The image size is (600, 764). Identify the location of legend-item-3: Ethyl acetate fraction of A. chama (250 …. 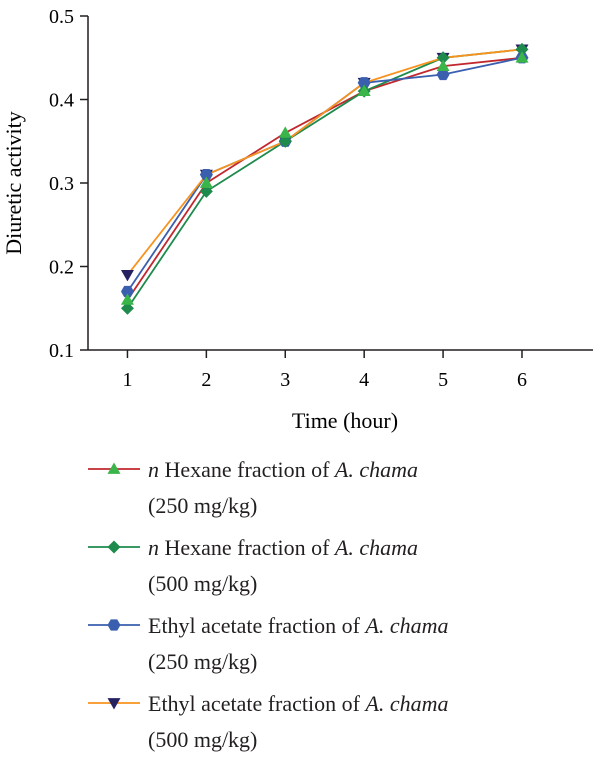
(338, 647).